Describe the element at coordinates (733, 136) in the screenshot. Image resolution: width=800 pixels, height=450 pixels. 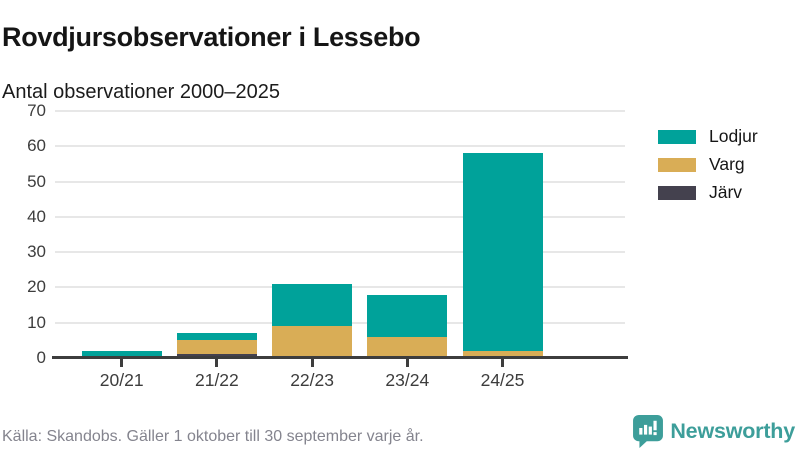
I see `legend-label: Lodjur` at that location.